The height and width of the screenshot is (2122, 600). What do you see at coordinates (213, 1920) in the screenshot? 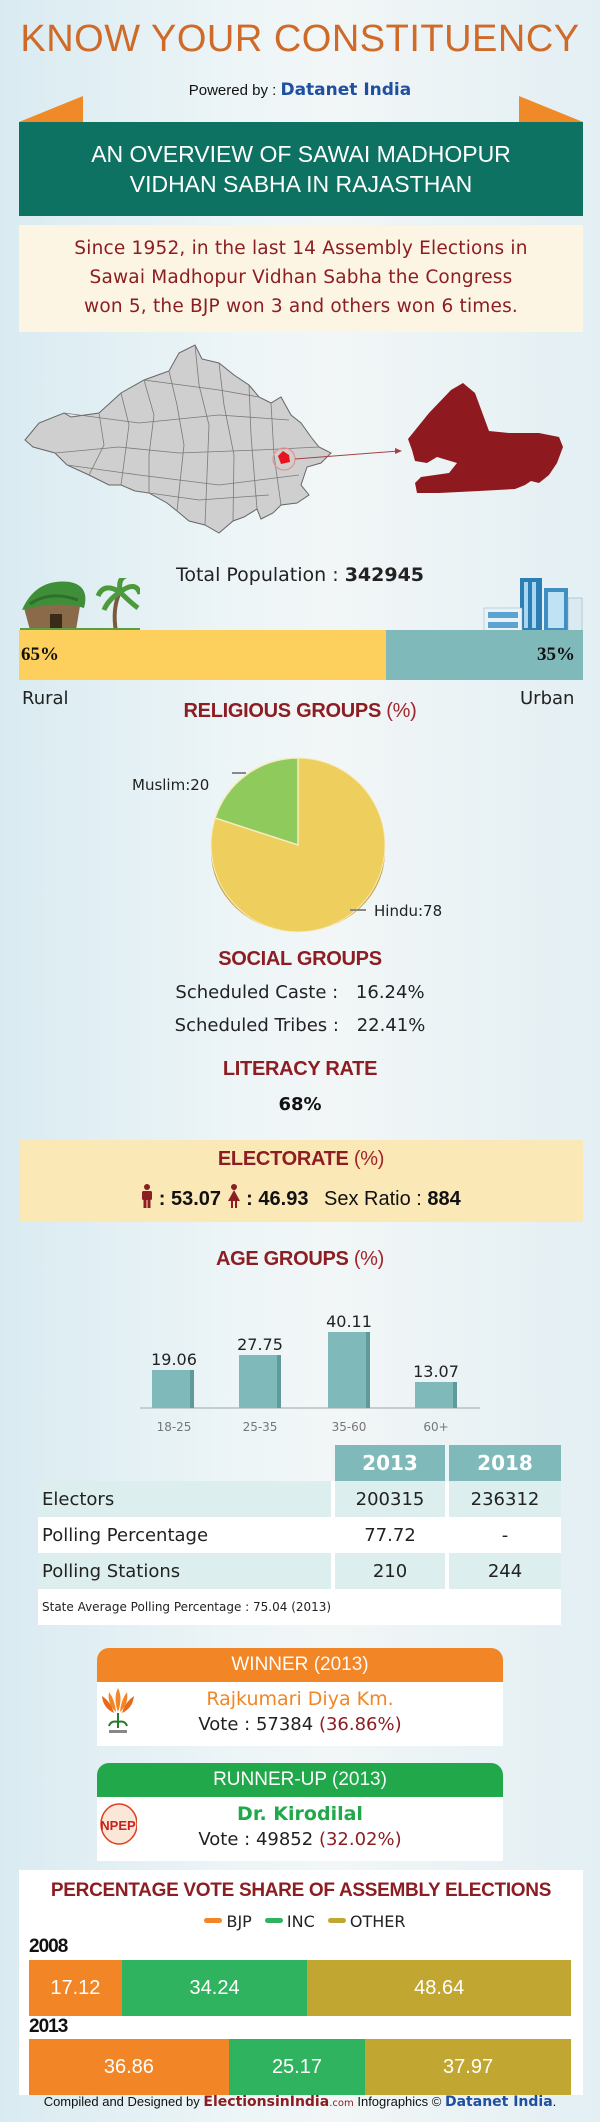
I see `legend-bjp-swatch` at bounding box center [213, 1920].